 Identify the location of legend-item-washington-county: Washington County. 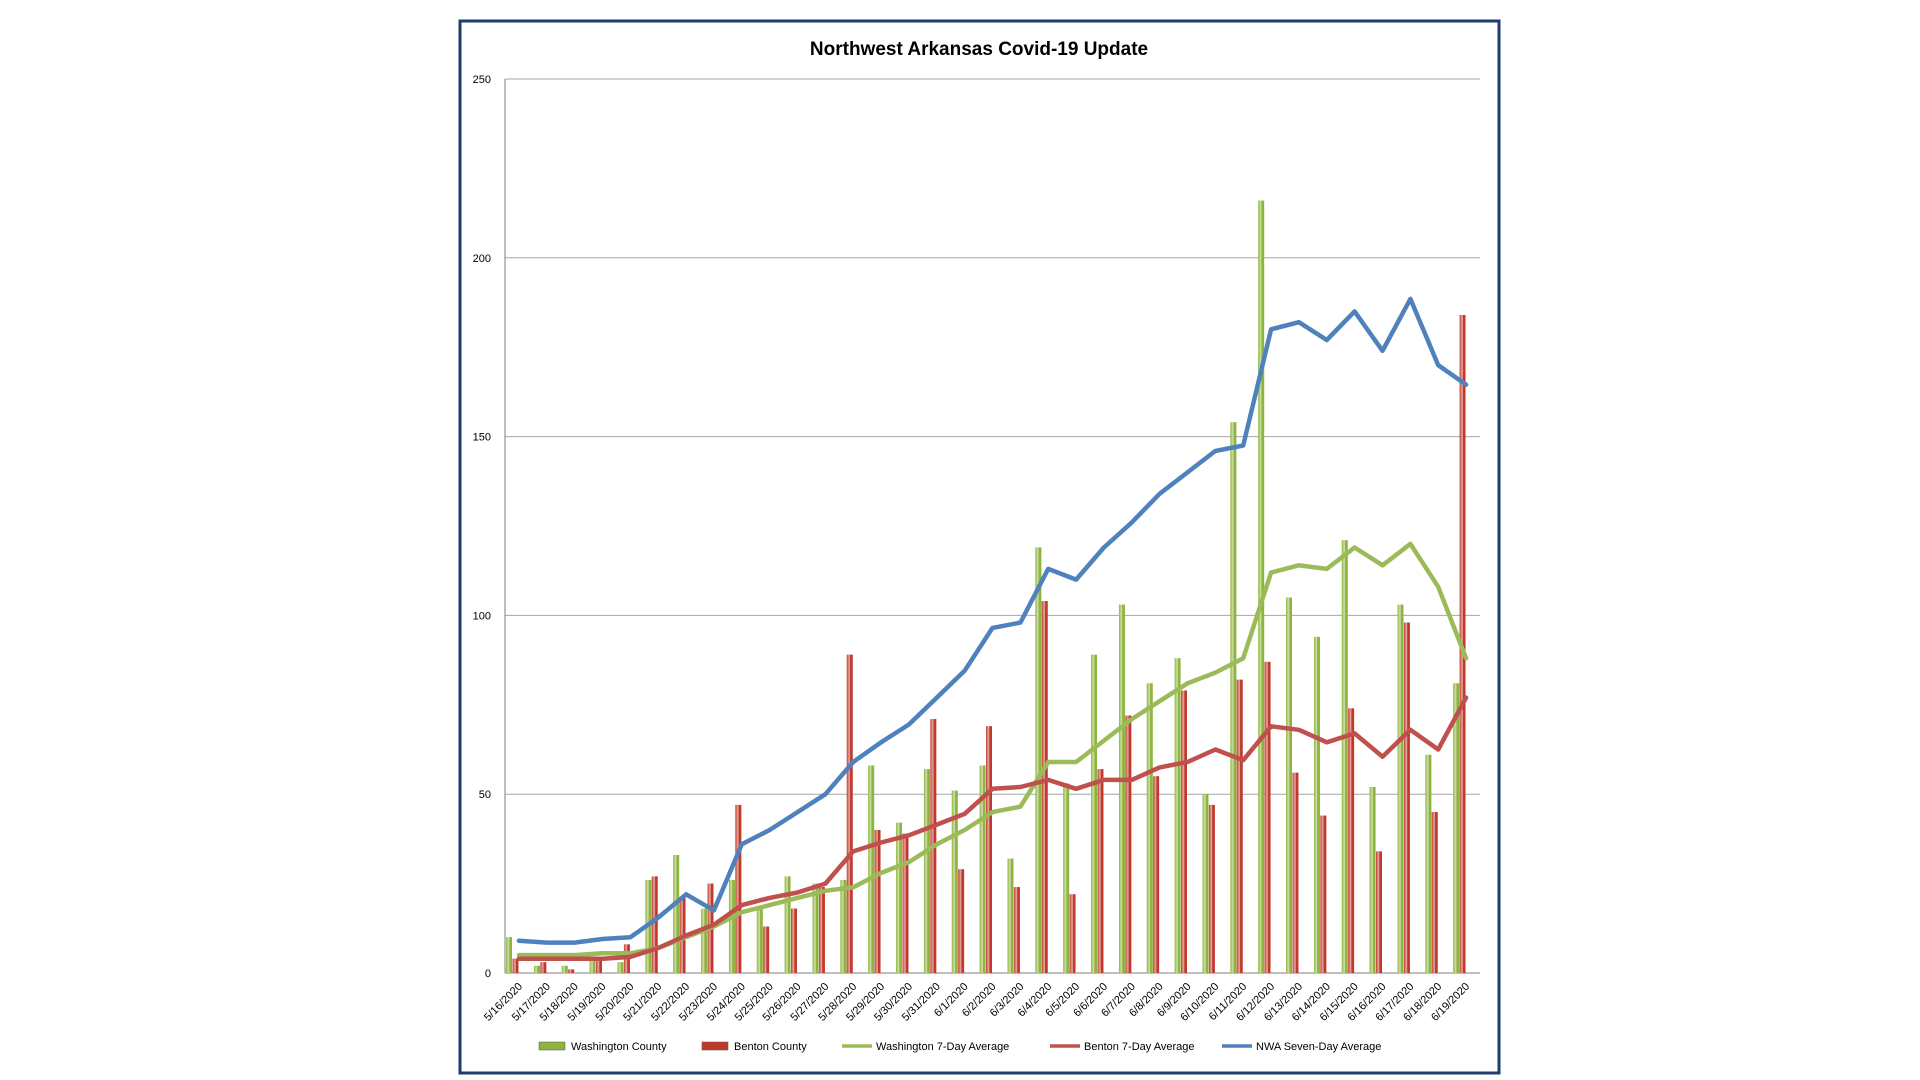
(602, 1047).